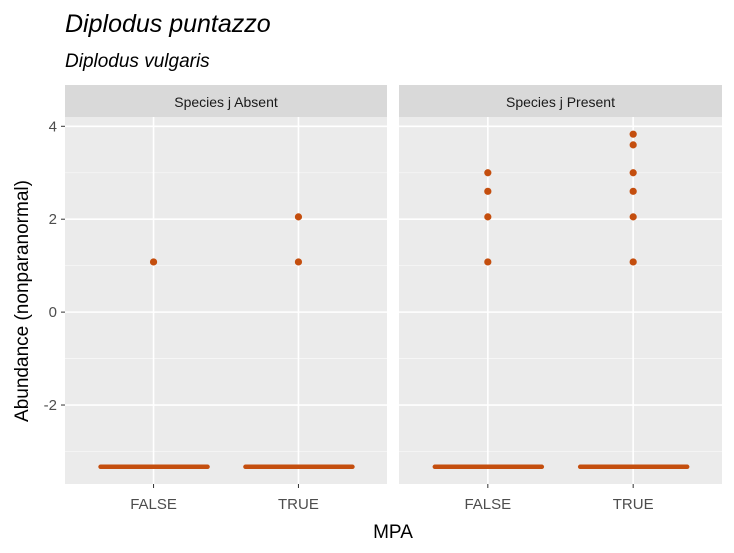 Image resolution: width=734 pixels, height=553 pixels. What do you see at coordinates (22, 301) in the screenshot?
I see `y-axis-title: Abundance (nonparanormal)` at bounding box center [22, 301].